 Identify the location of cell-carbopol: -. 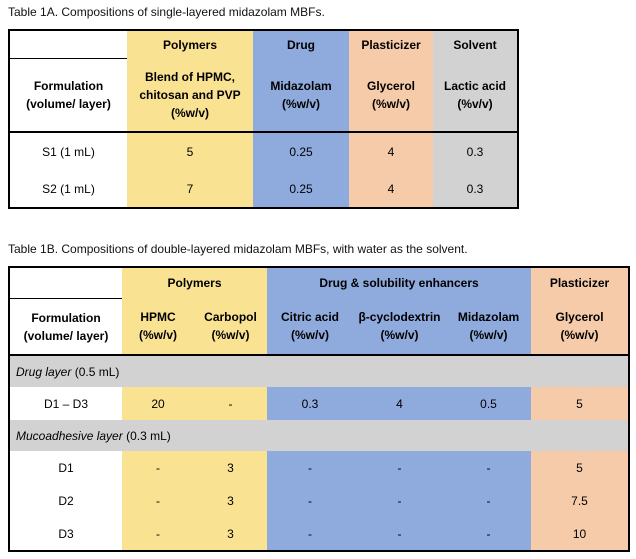
(230, 403).